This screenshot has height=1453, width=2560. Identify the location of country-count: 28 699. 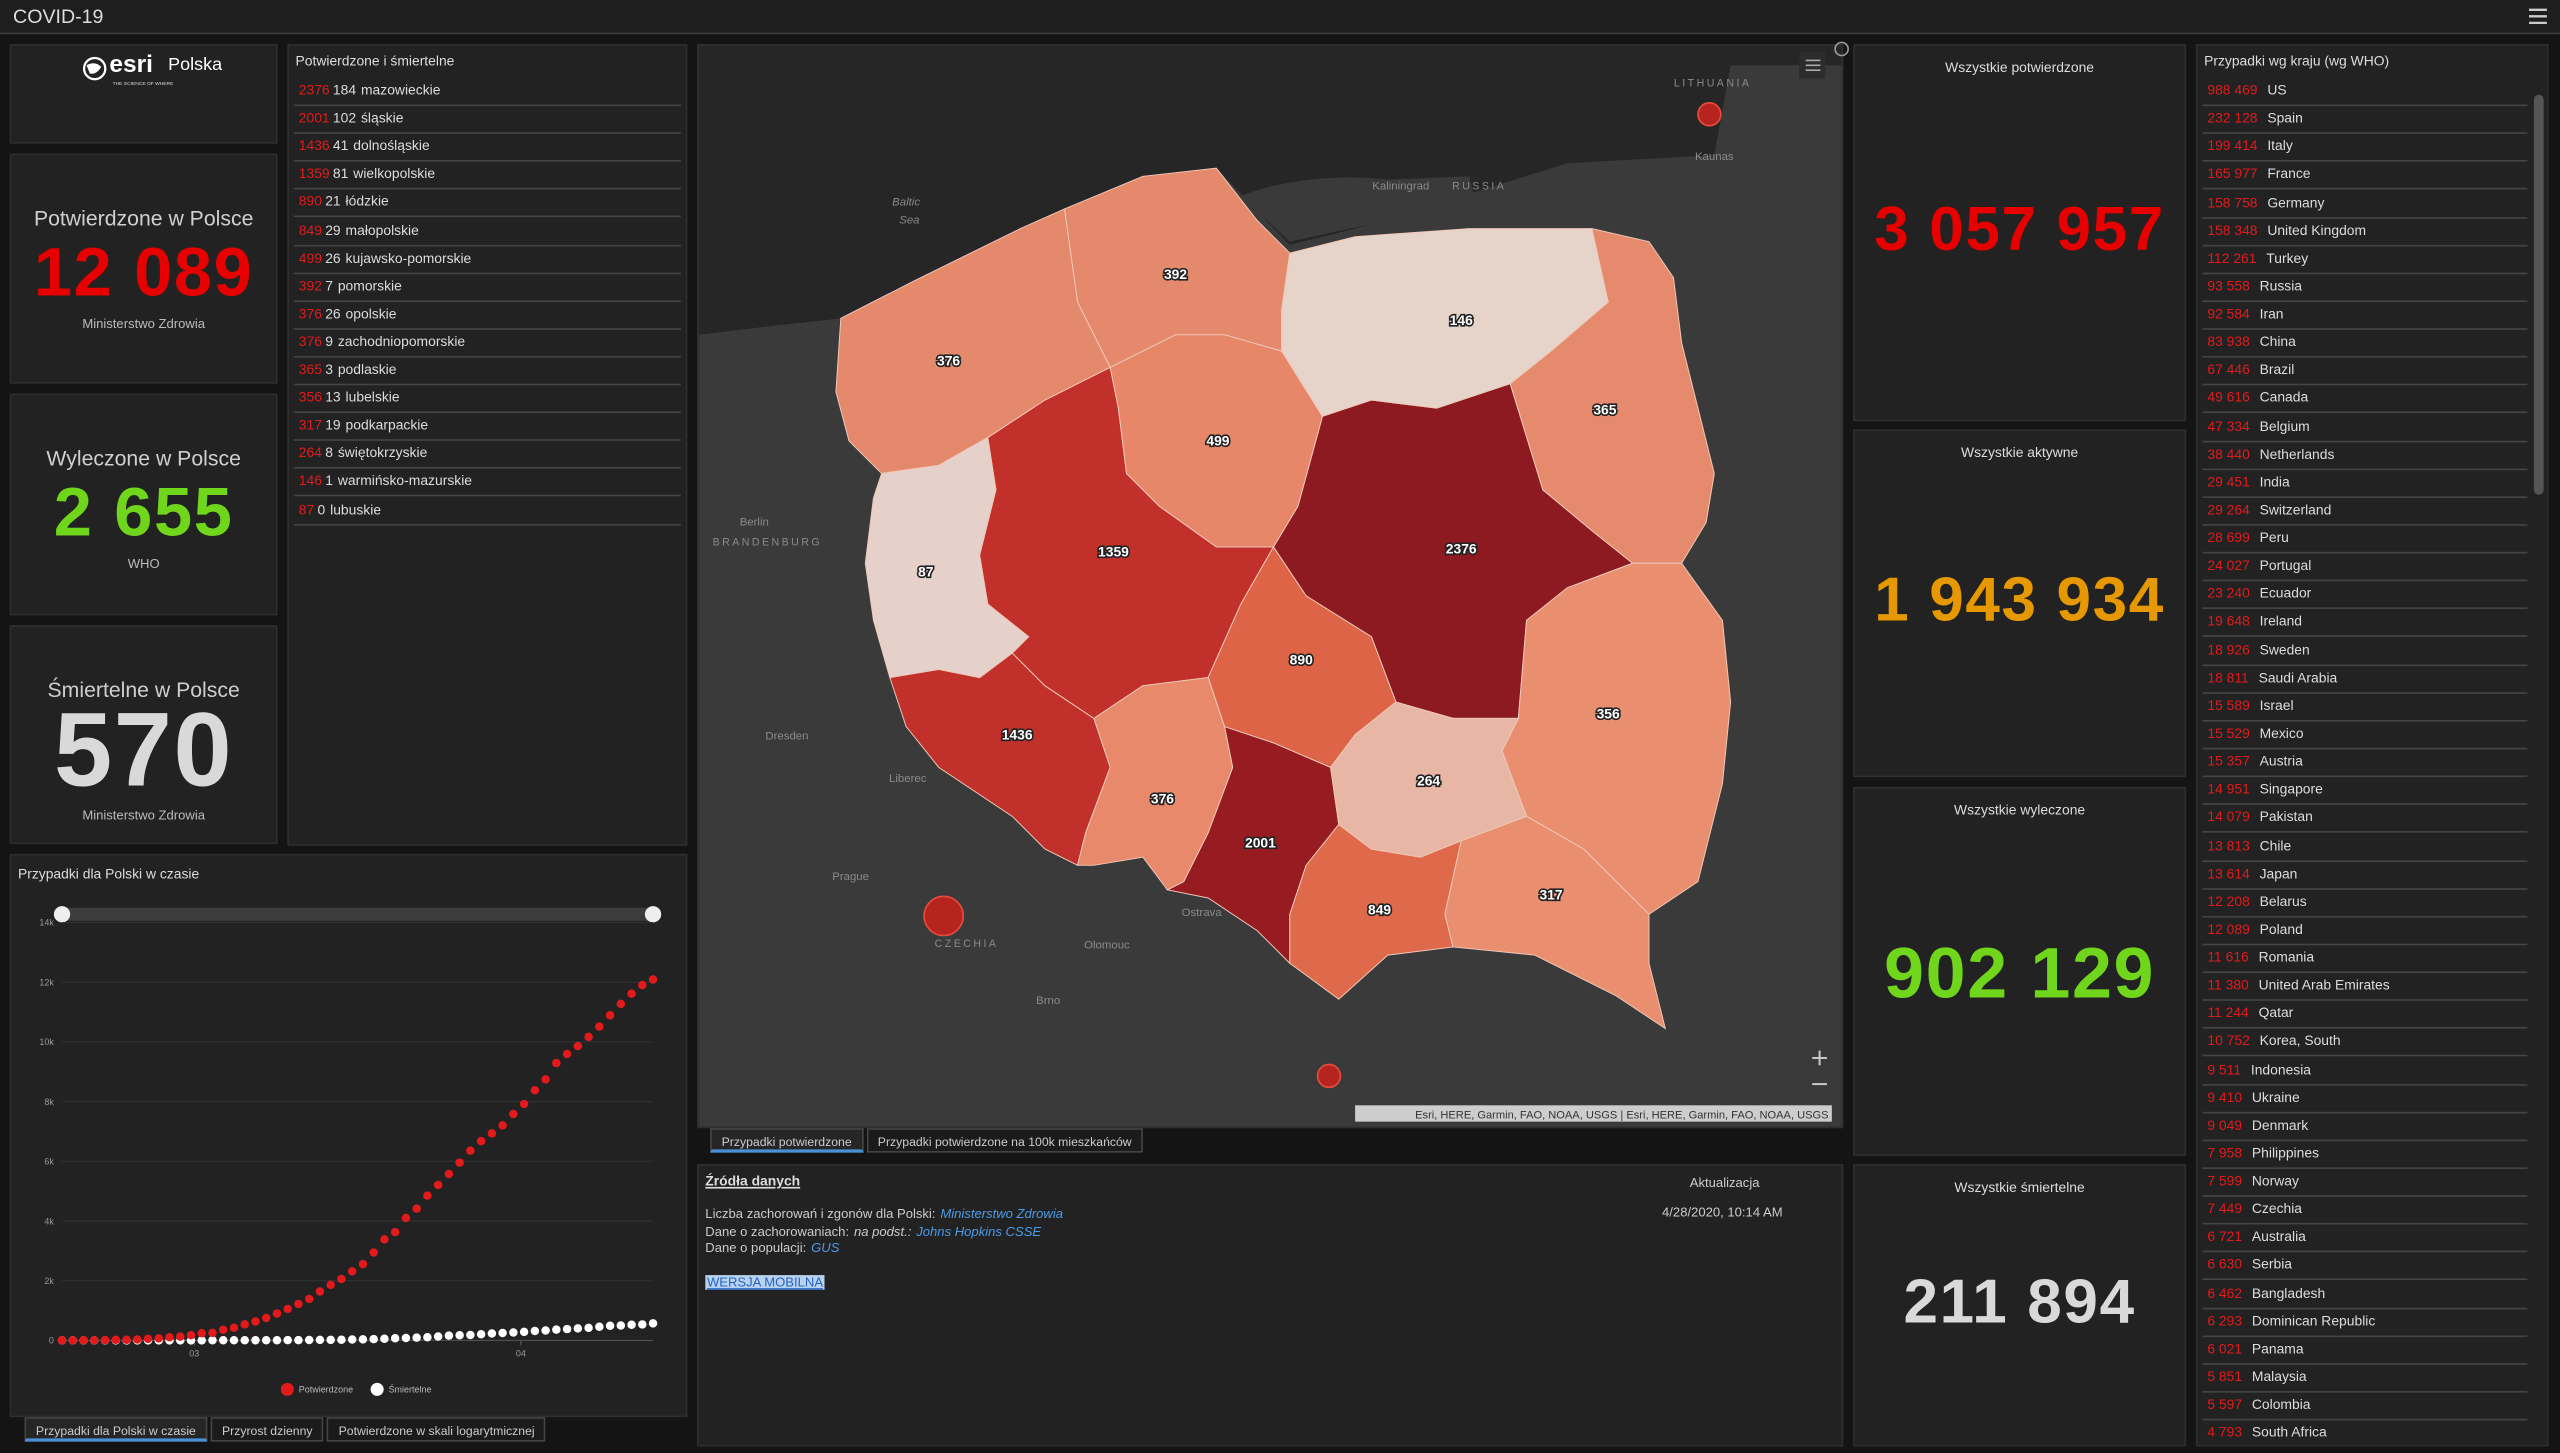
(2228, 537).